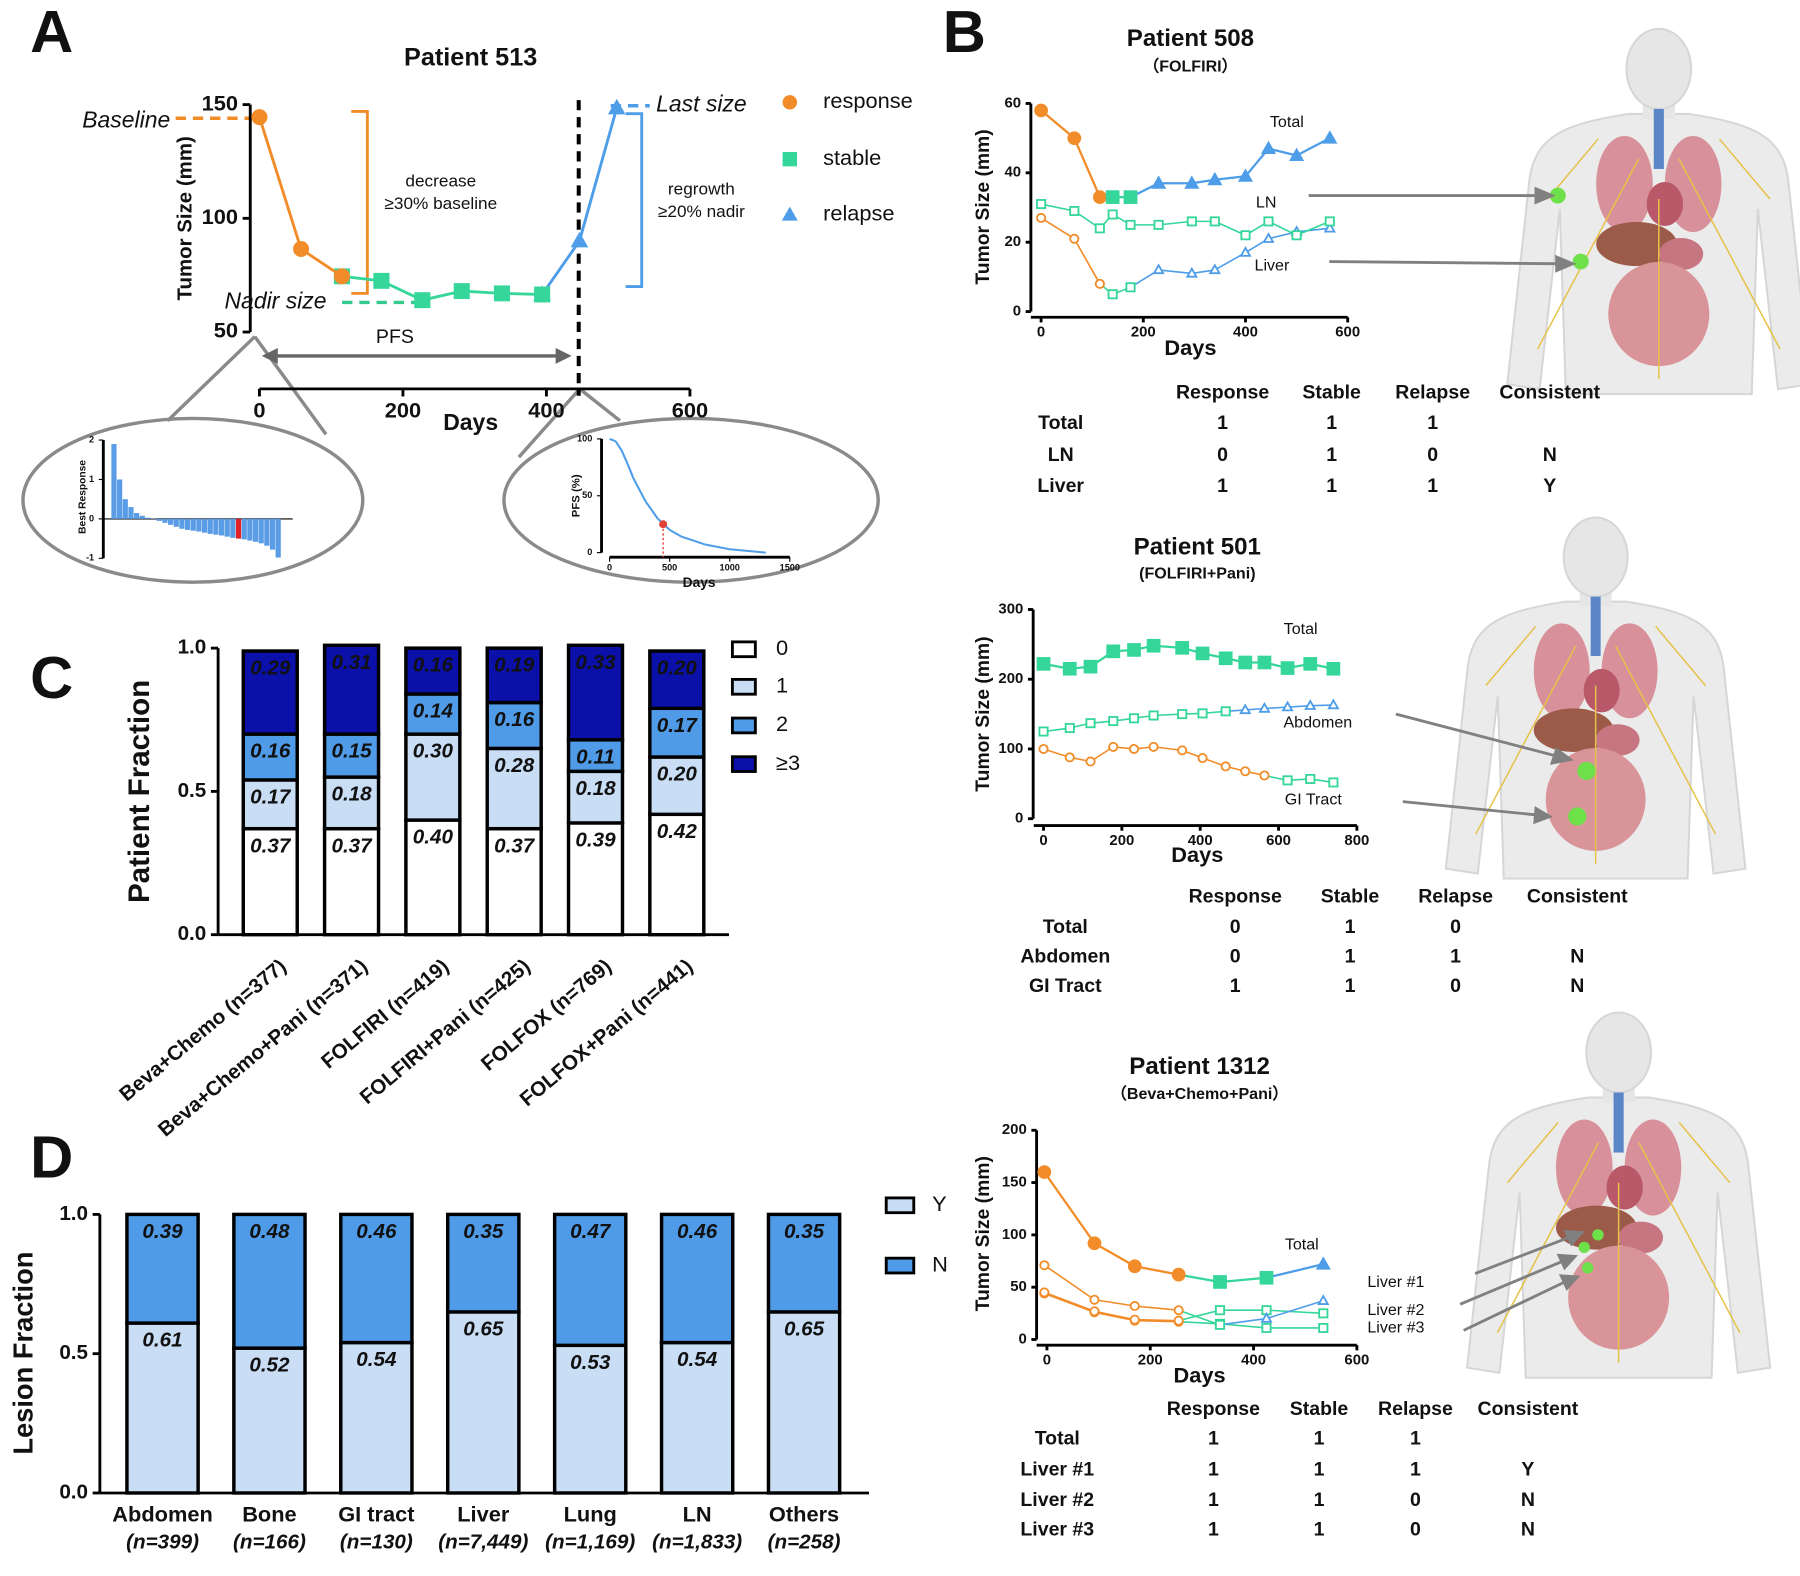 This screenshot has width=1800, height=1576. I want to click on x-tick-sublabel: (n=1,169), so click(590, 1542).